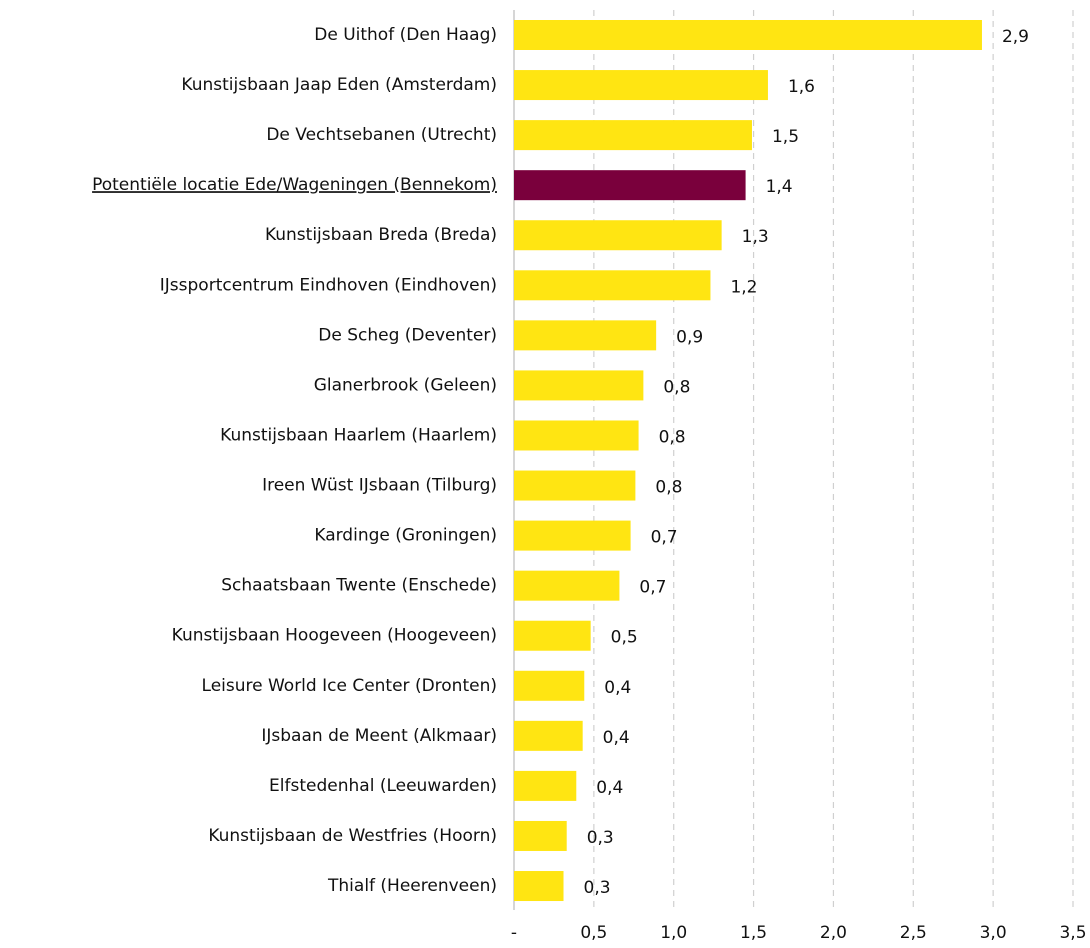 This screenshot has height=948, width=1090. I want to click on y-tick-label: De Scheg (Deventer), so click(407, 335).